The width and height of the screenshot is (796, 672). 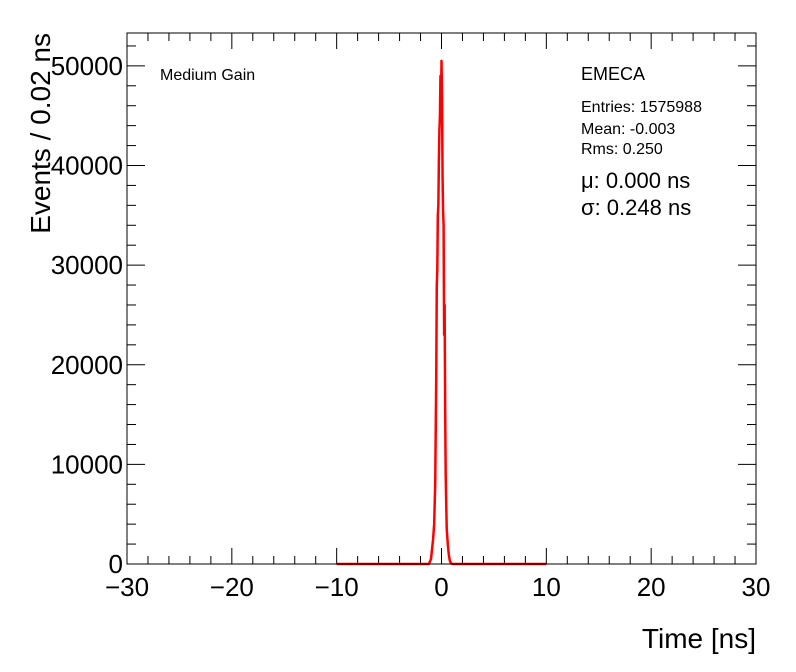 What do you see at coordinates (756, 587) in the screenshot?
I see `x-tick-label: 30` at bounding box center [756, 587].